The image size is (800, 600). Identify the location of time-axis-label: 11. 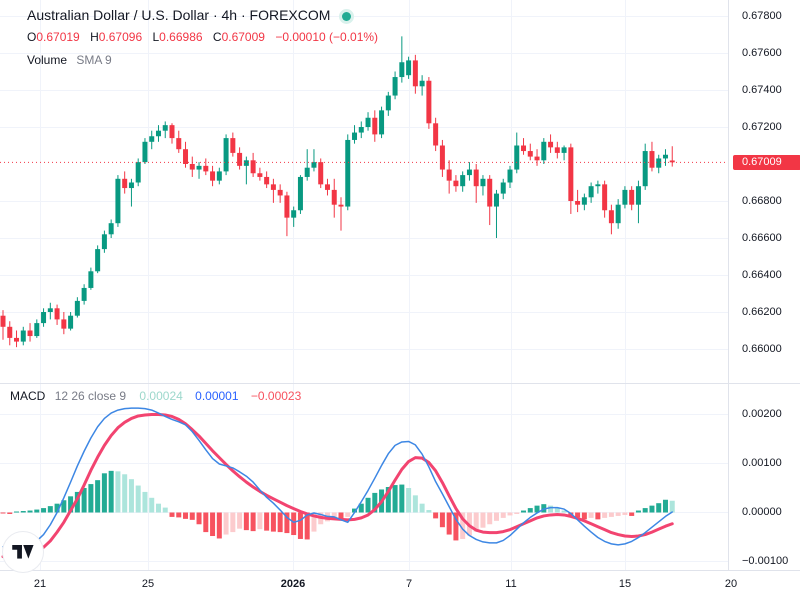
(511, 584).